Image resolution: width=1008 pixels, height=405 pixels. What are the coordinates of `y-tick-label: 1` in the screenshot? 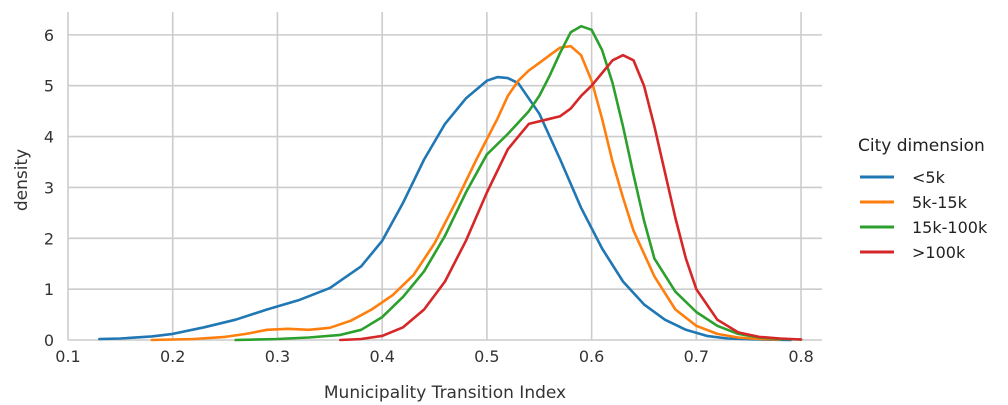 It's located at (49, 289).